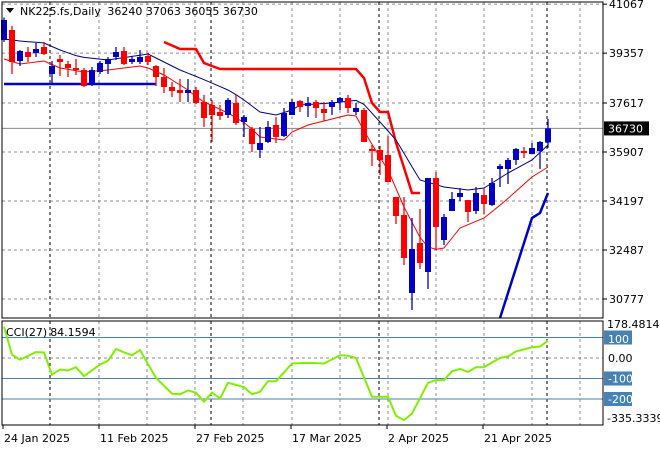 The height and width of the screenshot is (450, 660). What do you see at coordinates (60, 11) in the screenshot?
I see `symbol-label: NK225.fs,Daily` at bounding box center [60, 11].